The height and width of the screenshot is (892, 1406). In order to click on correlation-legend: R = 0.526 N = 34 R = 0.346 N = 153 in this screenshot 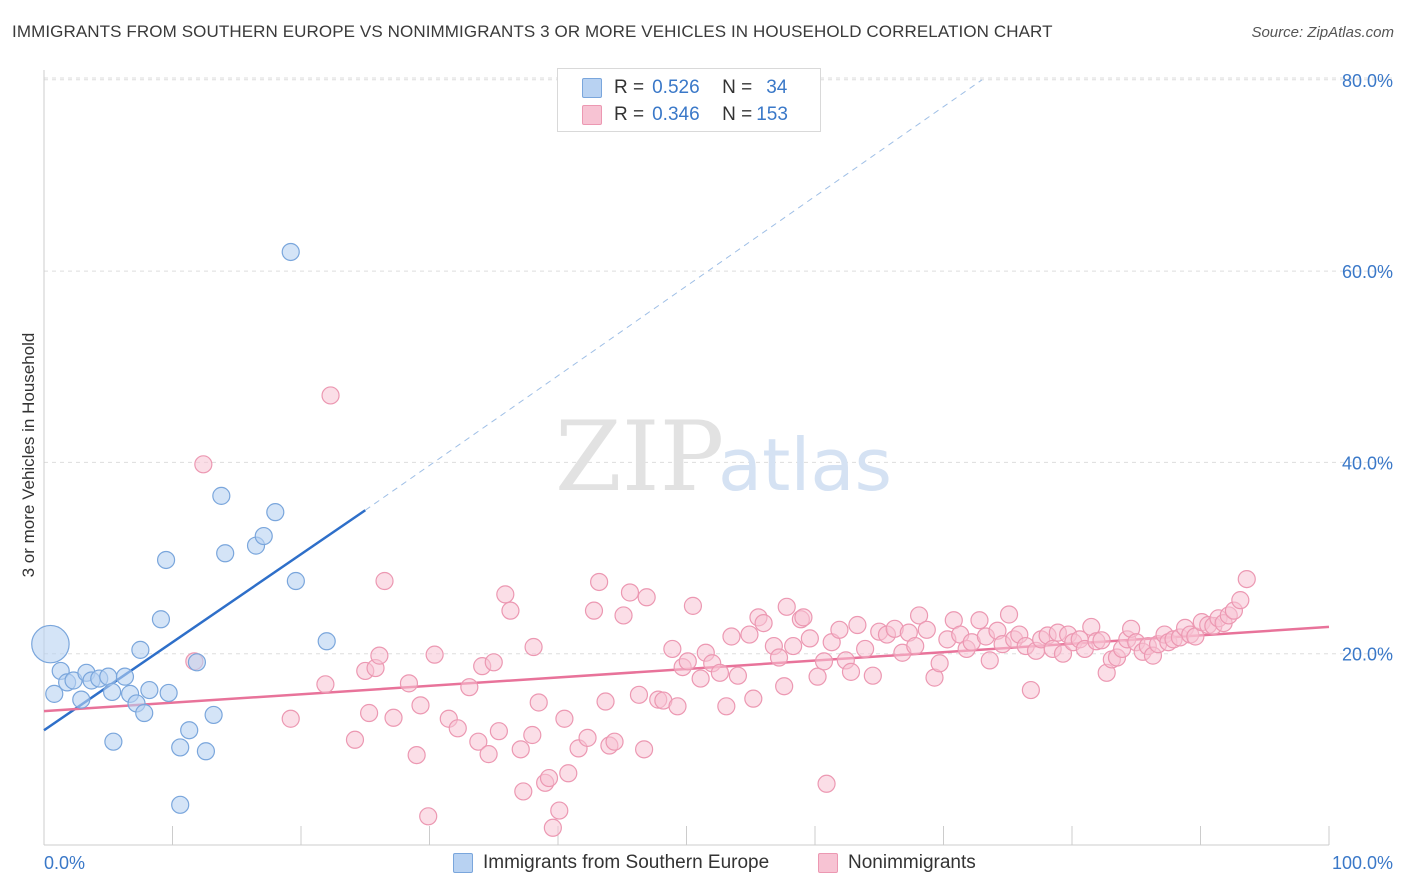, I will do `click(689, 100)`.